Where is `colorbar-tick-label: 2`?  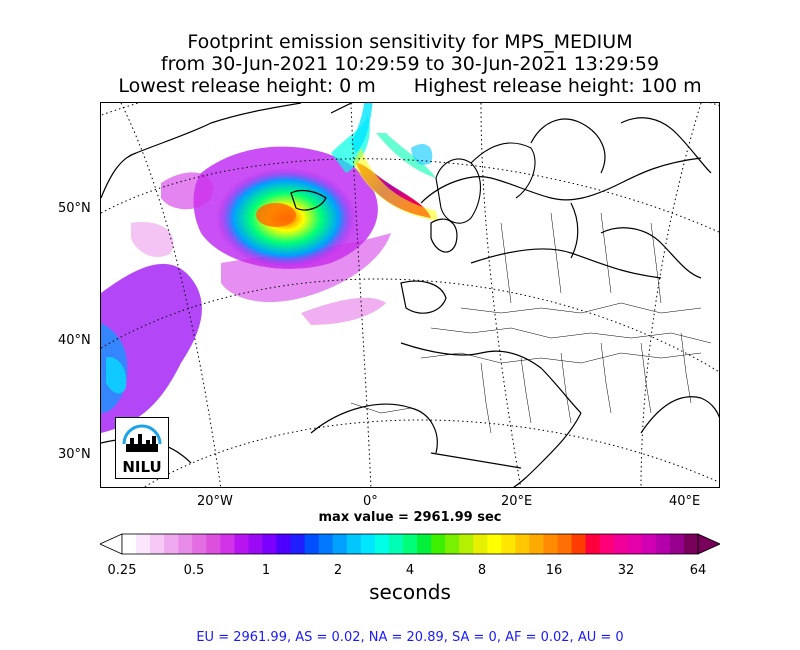
colorbar-tick-label: 2 is located at coordinates (338, 570).